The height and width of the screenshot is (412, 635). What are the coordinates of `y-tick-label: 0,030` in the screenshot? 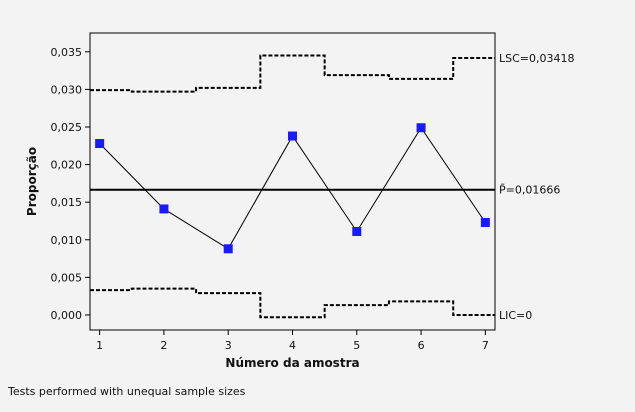 It's located at (67, 89).